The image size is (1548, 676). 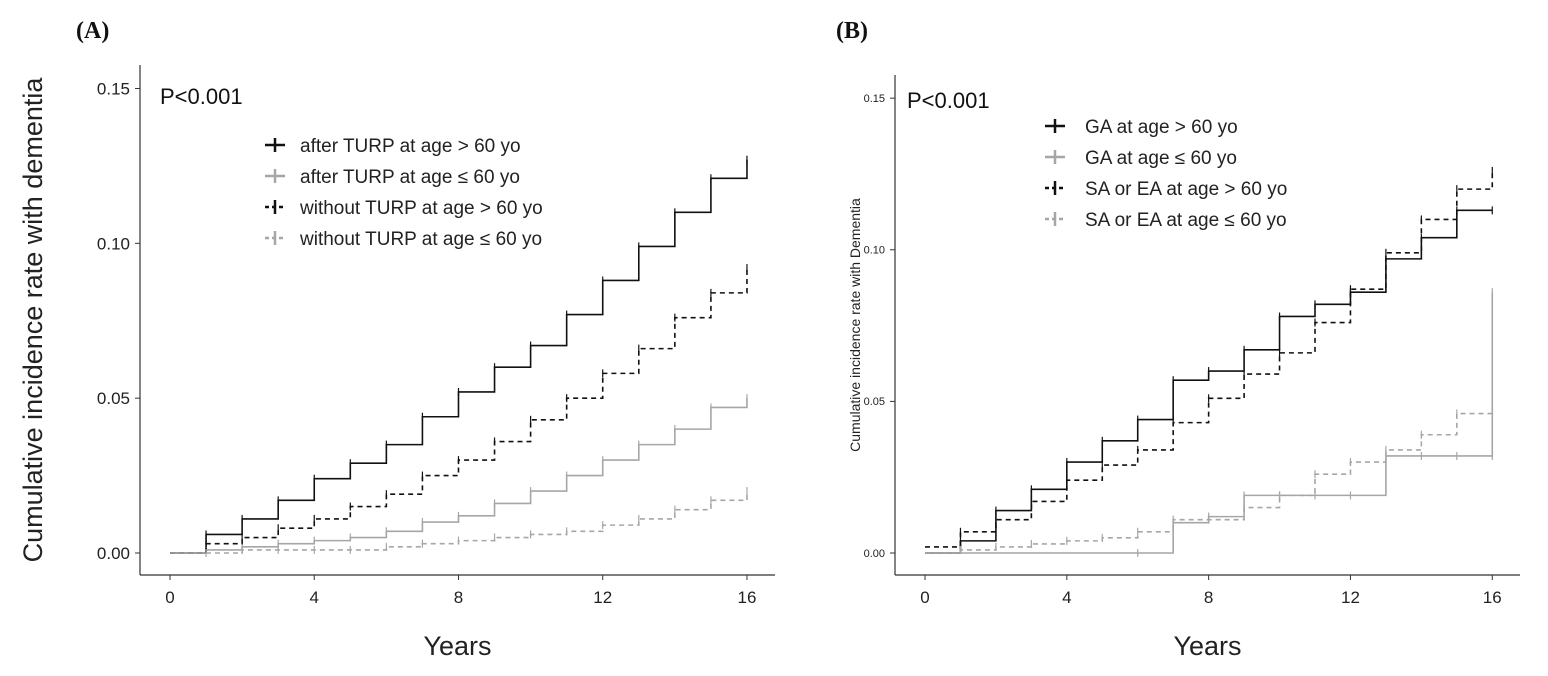 I want to click on legend-label: GA at age > 60 yo, so click(x=1161, y=127).